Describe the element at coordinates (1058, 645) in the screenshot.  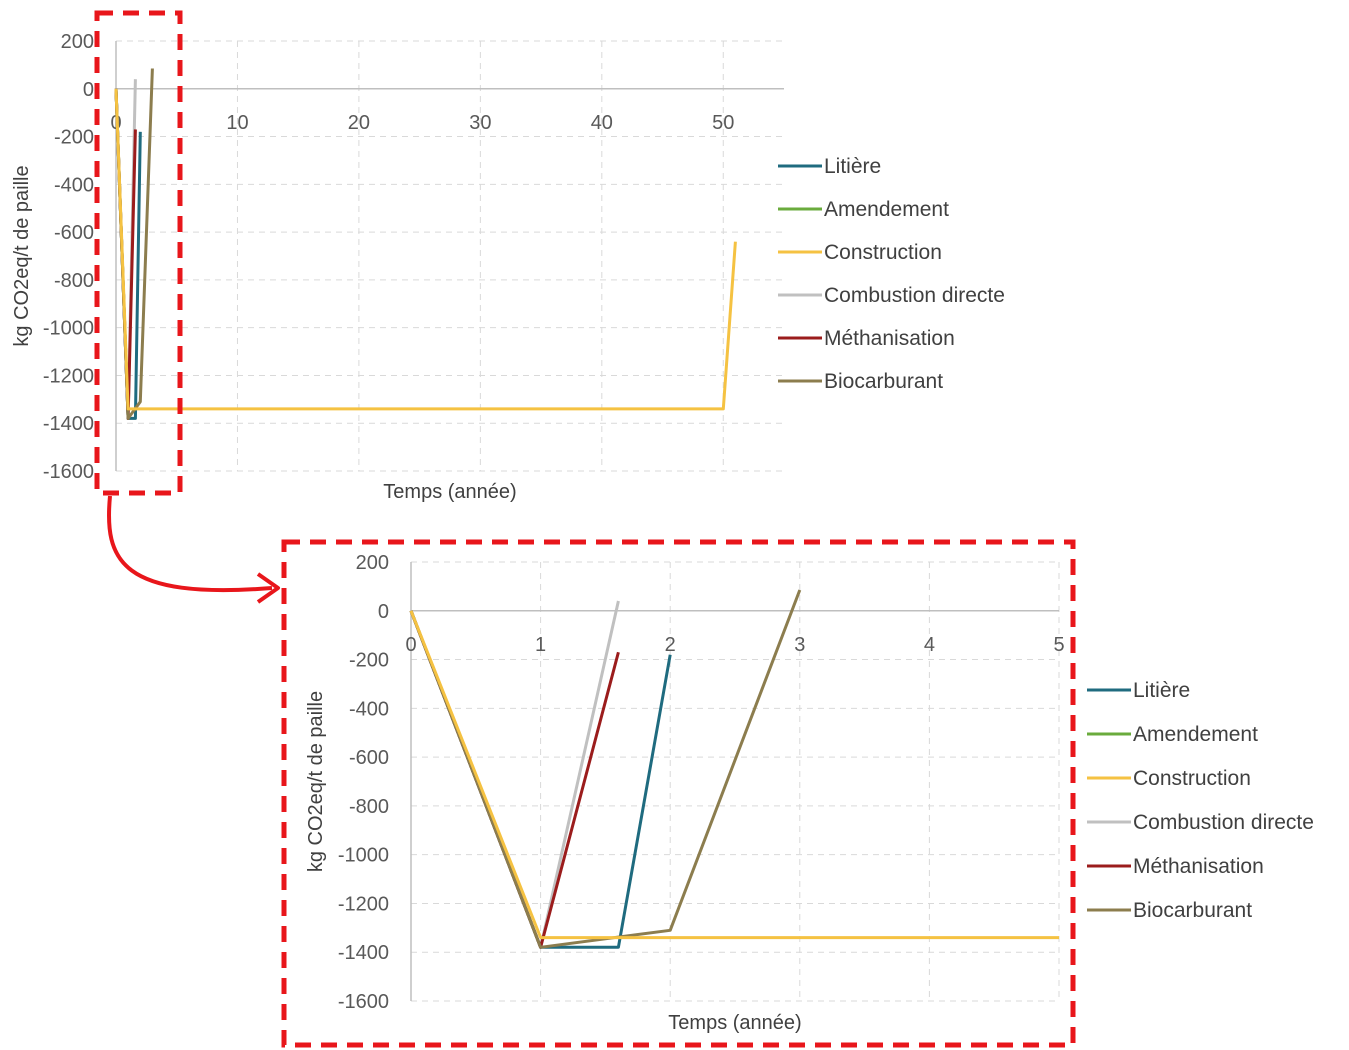
I see `x-tick-label: 5` at that location.